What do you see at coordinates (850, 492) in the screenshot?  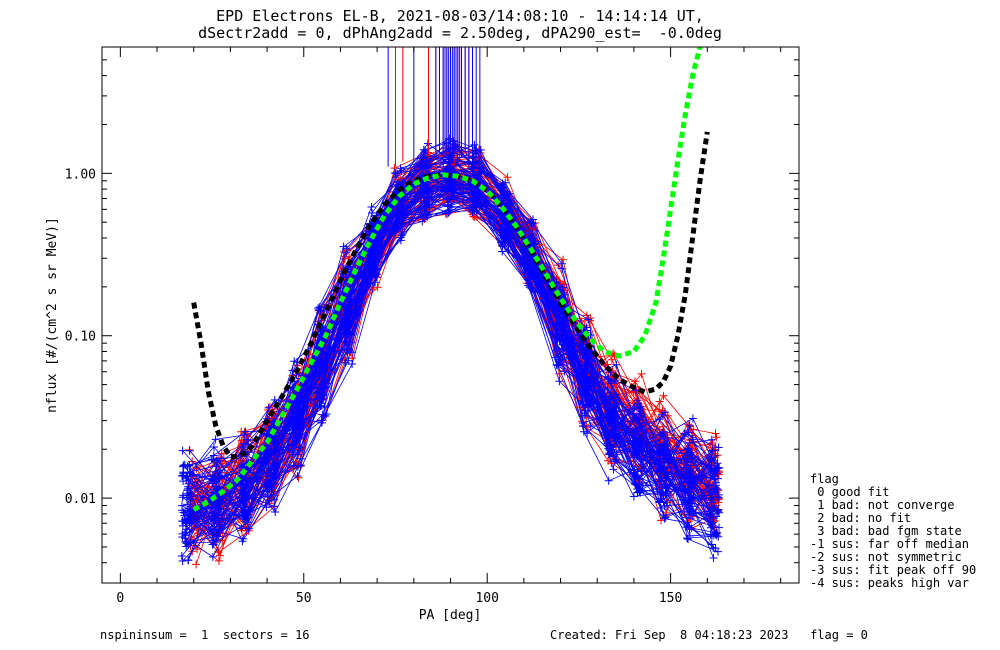 I see `legend-item: 0 good fit` at bounding box center [850, 492].